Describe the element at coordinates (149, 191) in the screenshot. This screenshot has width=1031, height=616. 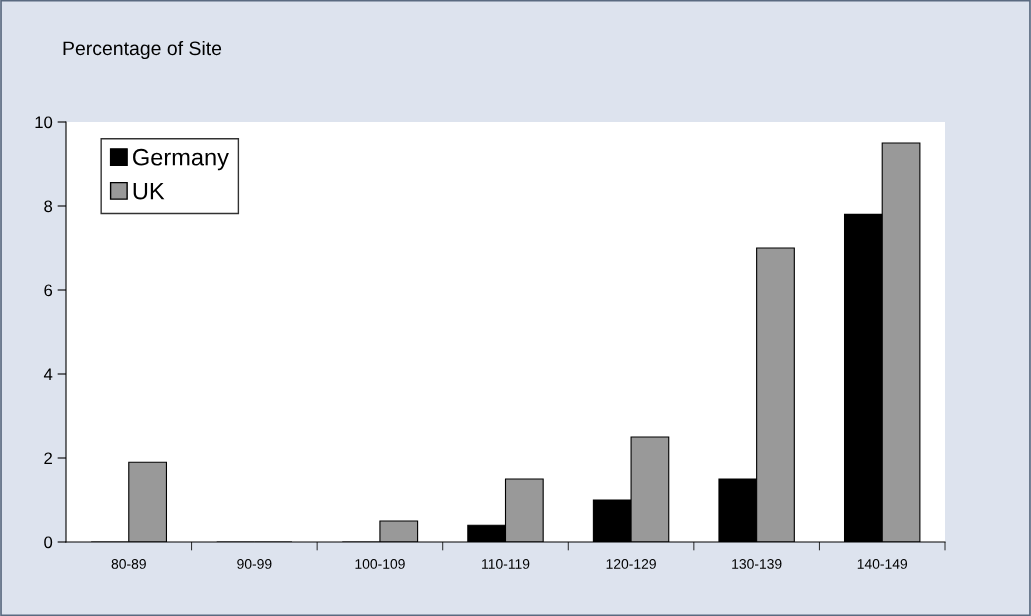
I see `legend-label: UK` at that location.